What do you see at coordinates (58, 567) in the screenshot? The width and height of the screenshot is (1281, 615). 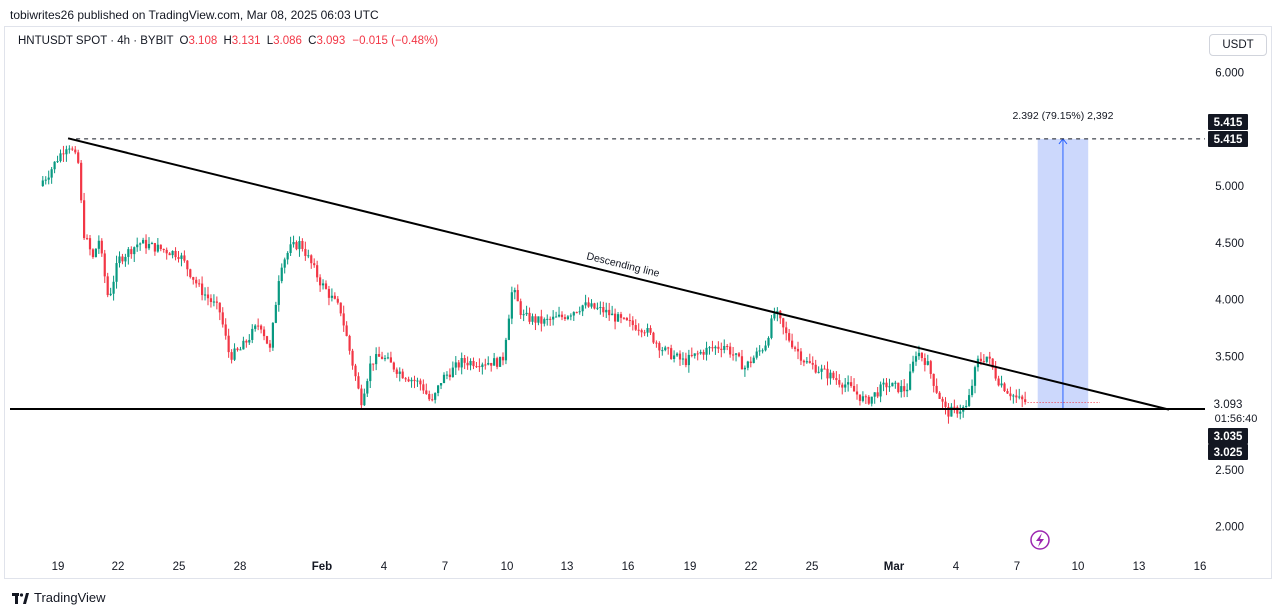 I see `time-tick: 19` at bounding box center [58, 567].